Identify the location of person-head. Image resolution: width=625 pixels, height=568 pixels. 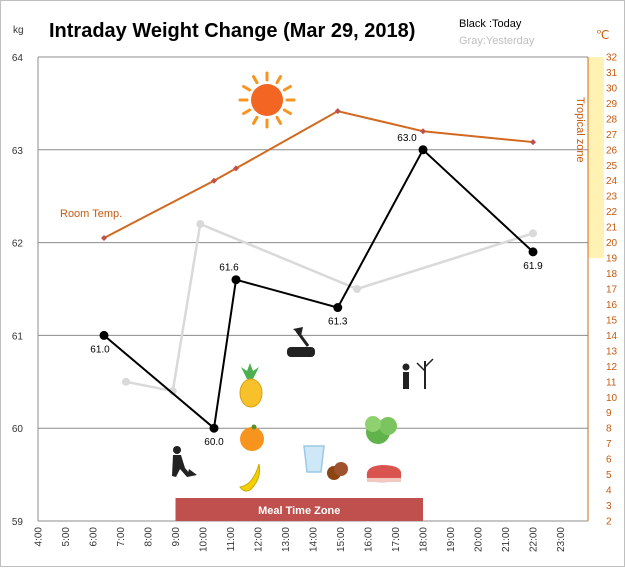
(406, 367).